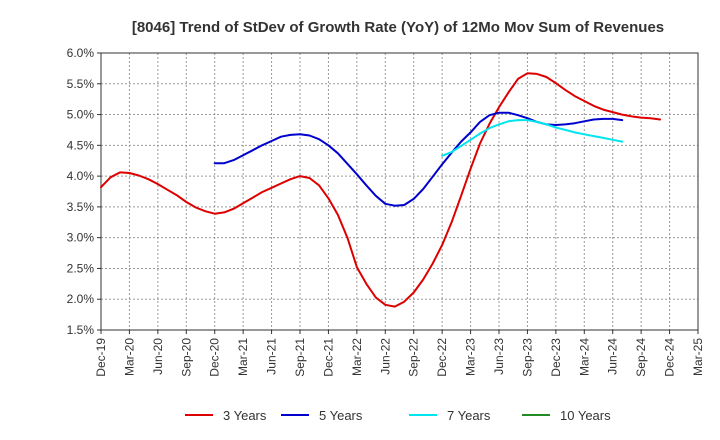 This screenshot has width=720, height=440. I want to click on legend: 3 Years 5 Years 7 Years 10 Years, so click(398, 415).